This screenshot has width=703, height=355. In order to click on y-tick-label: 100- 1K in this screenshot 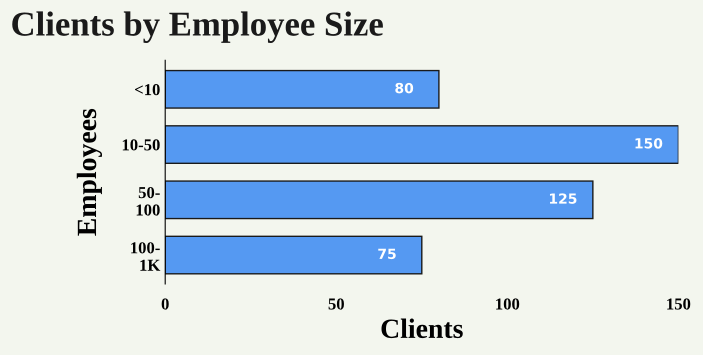, I will do `click(145, 256)`.